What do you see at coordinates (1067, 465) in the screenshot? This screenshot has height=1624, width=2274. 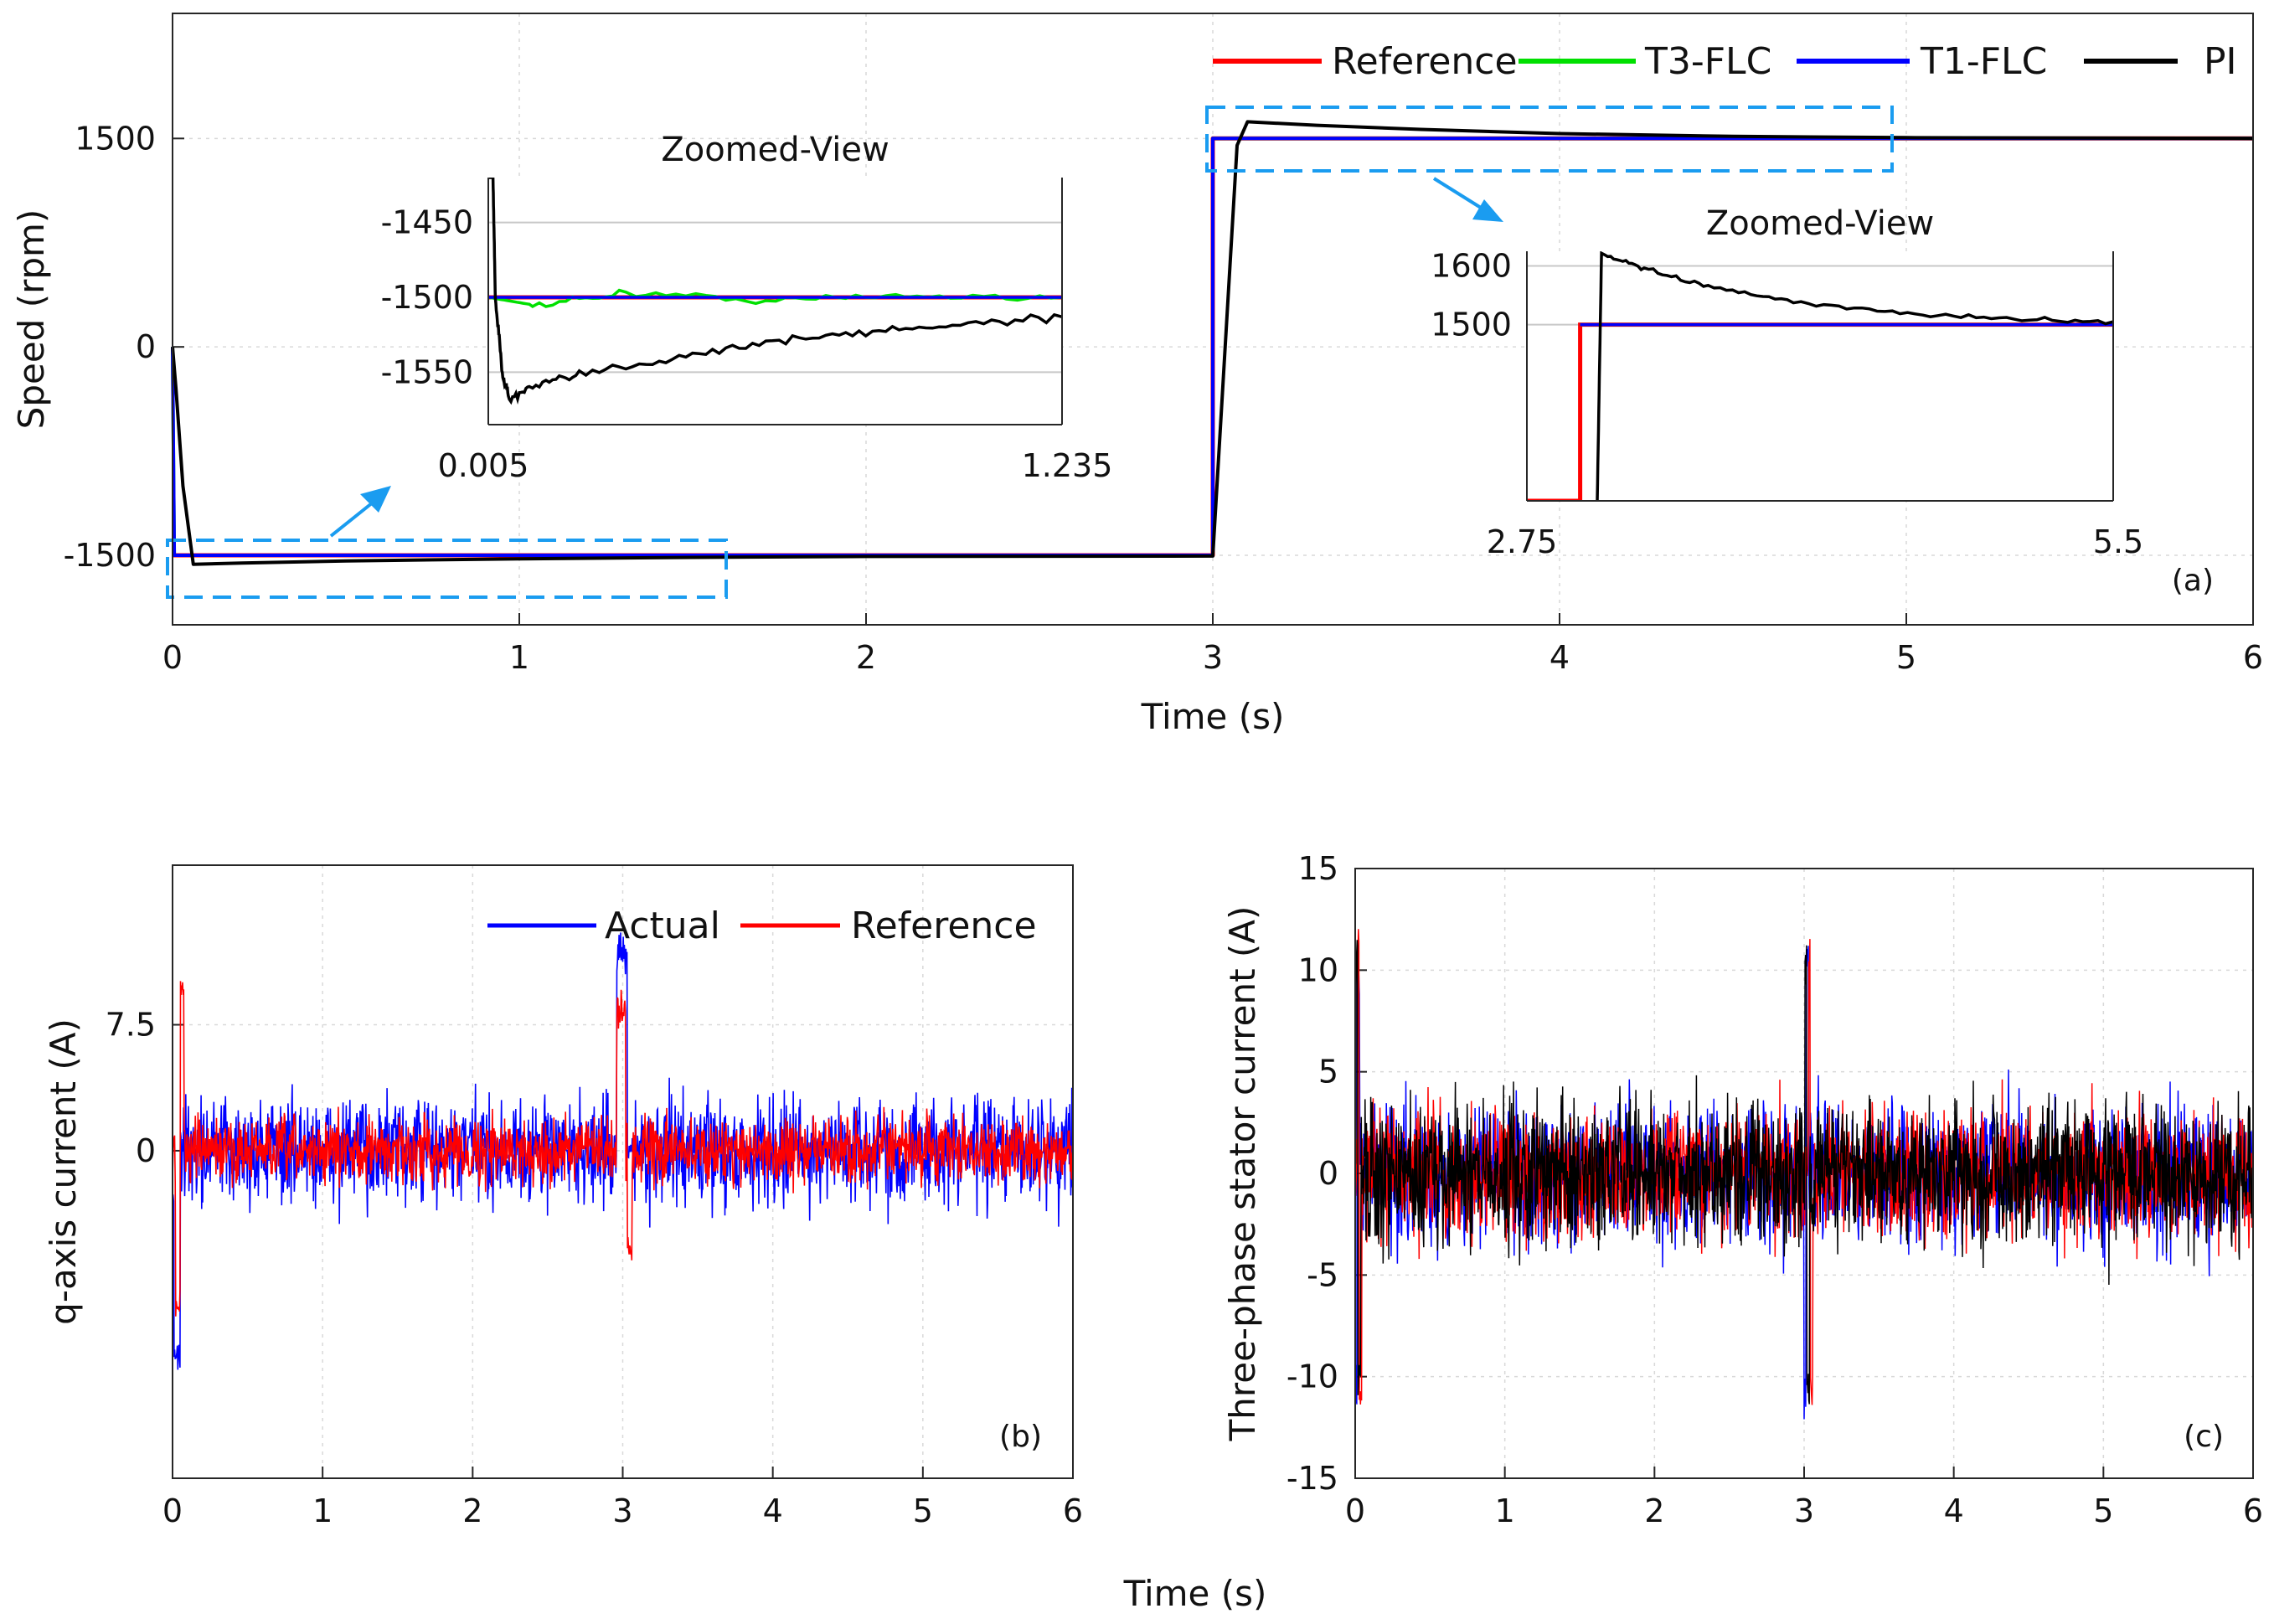 I see `inset-x-tick-label: 1.235` at bounding box center [1067, 465].